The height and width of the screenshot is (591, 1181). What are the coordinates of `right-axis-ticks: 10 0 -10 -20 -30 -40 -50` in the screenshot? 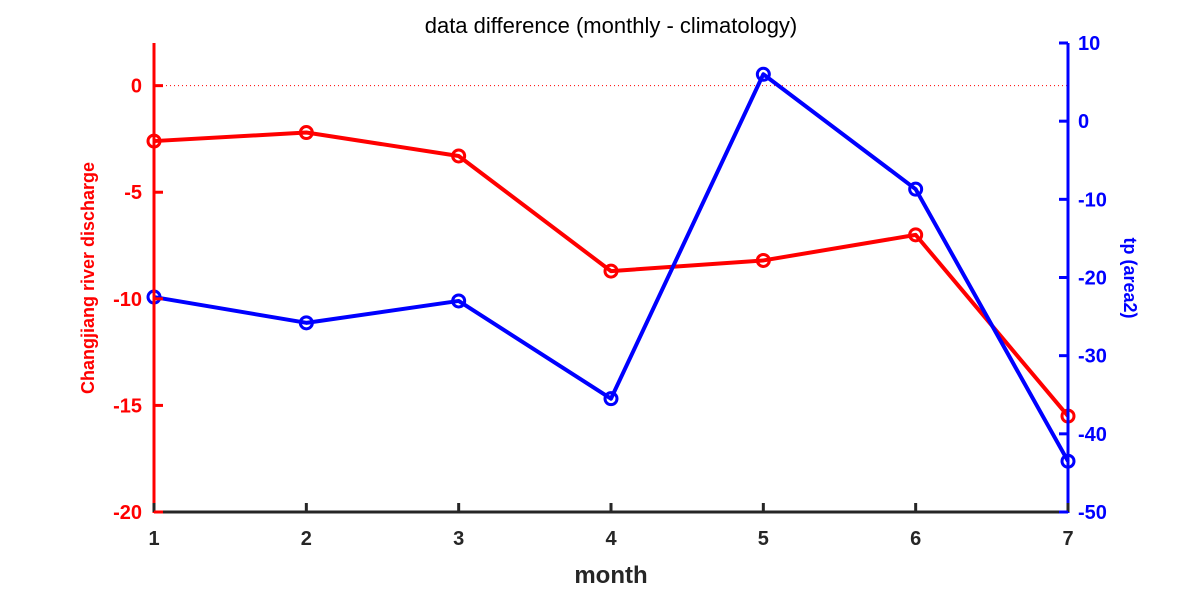 It's located at (1083, 278).